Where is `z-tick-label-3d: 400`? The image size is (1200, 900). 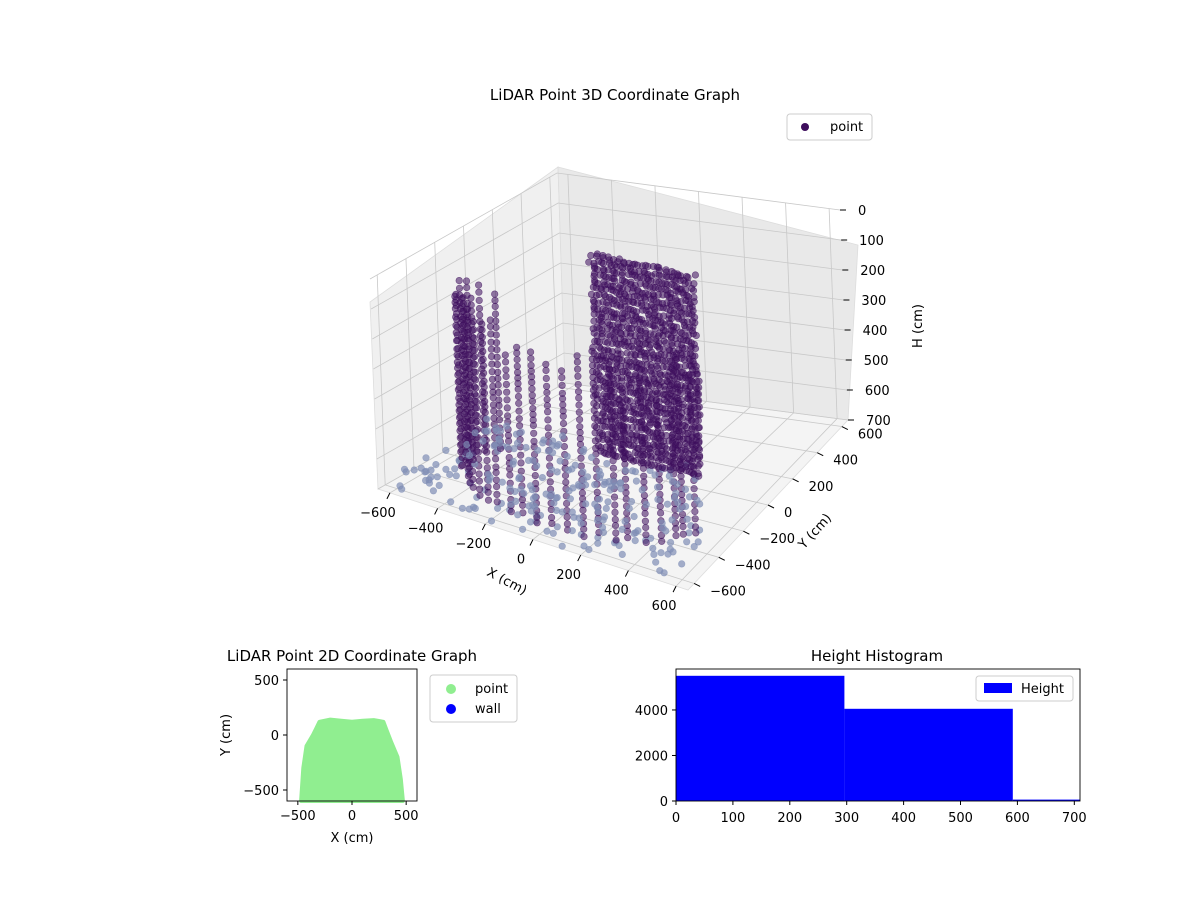 z-tick-label-3d: 400 is located at coordinates (875, 331).